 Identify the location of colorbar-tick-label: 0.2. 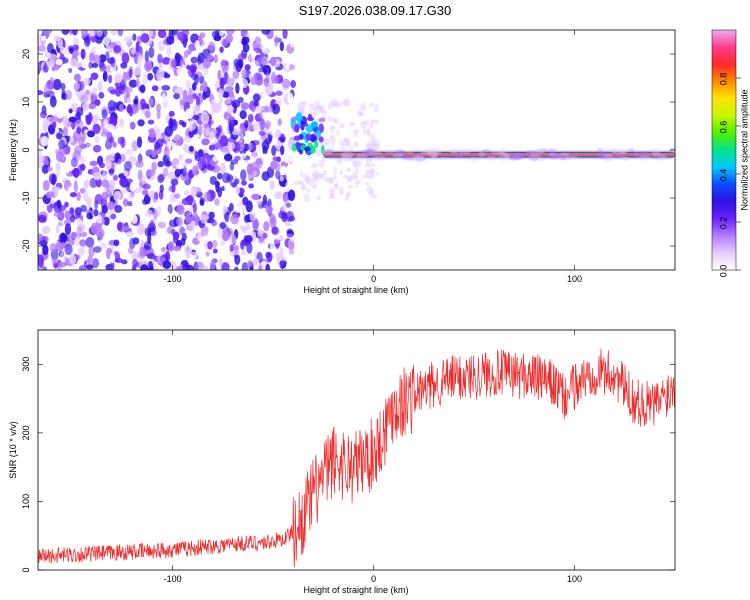
(723, 223).